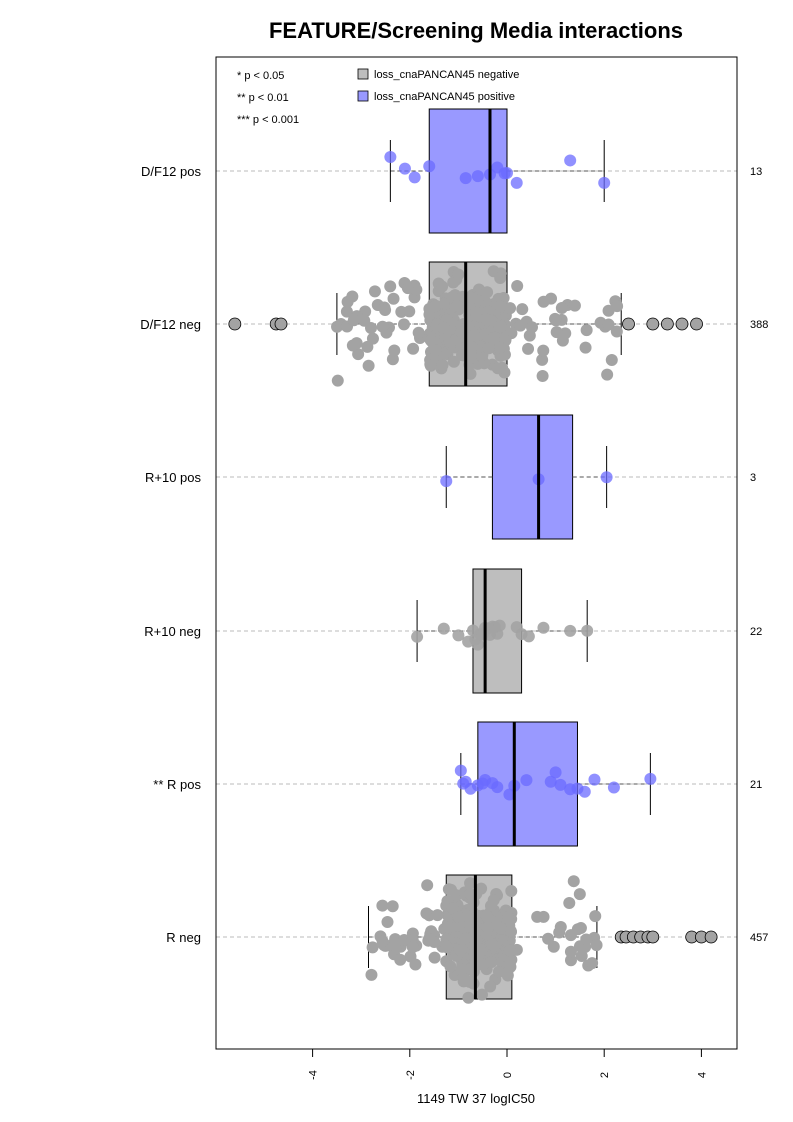 The width and height of the screenshot is (793, 1122). Describe the element at coordinates (476, 30) in the screenshot. I see `chart-title: FEATURE/Screening Media interactions` at that location.